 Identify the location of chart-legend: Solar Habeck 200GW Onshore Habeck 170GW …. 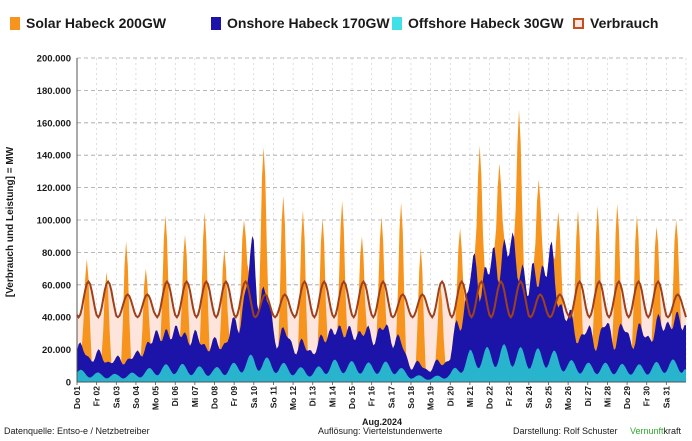
(346, 23).